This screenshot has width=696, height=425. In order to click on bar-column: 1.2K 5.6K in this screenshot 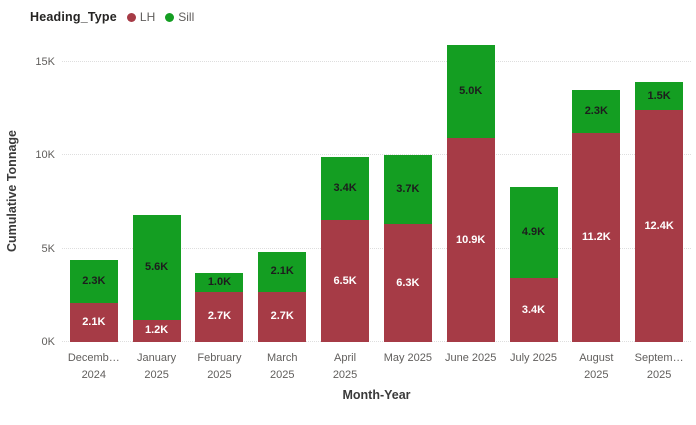, I will do `click(157, 278)`.